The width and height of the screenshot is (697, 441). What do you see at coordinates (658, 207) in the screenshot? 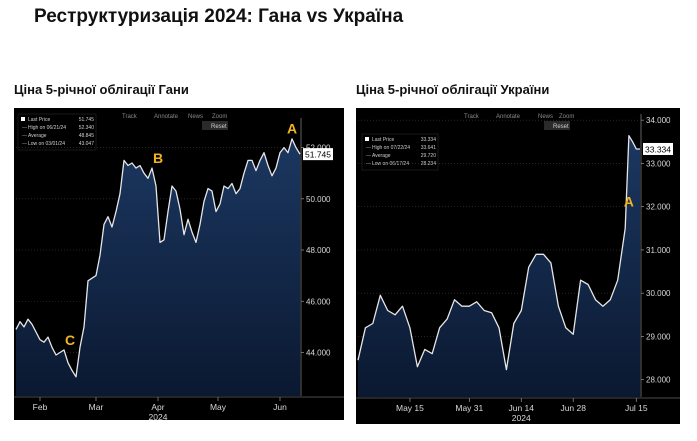
I see `y-tick-label: 32.000` at bounding box center [658, 207].